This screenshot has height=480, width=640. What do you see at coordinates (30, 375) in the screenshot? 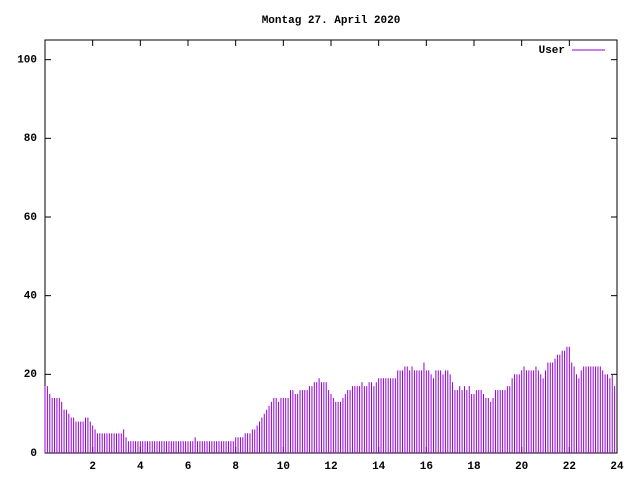
I see `y-tick-label: 20` at bounding box center [30, 375].